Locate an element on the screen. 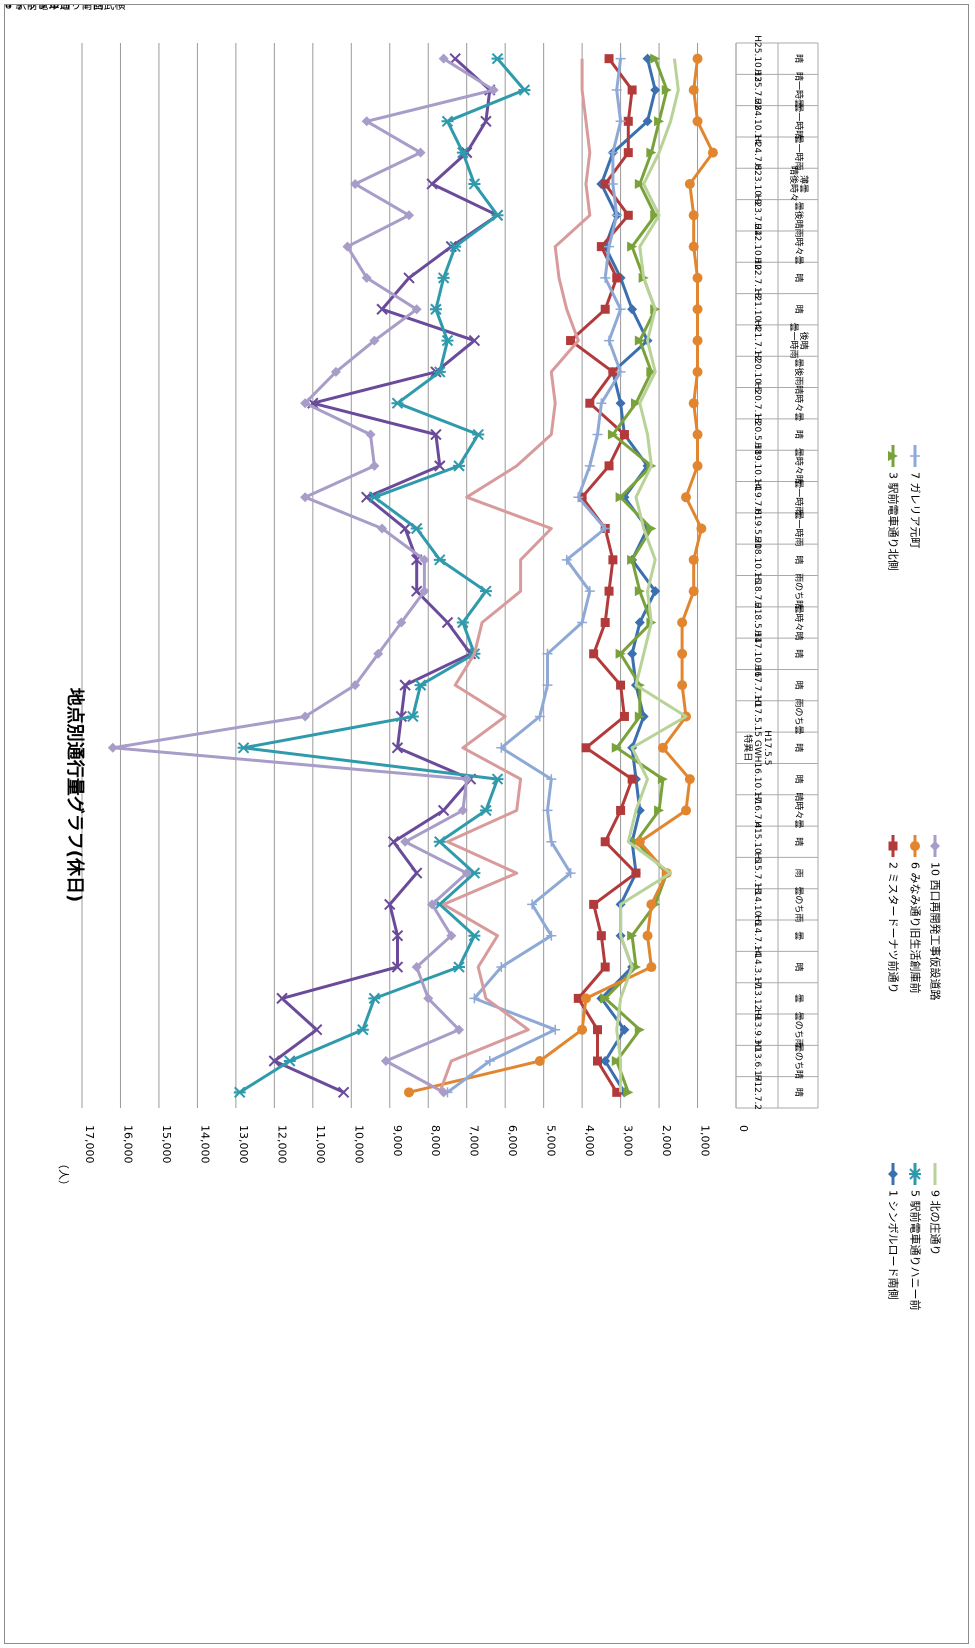 Image resolution: width=975 pixels, height=1648 pixels. weather-label: 雨のち曇 is located at coordinates (798, 716).